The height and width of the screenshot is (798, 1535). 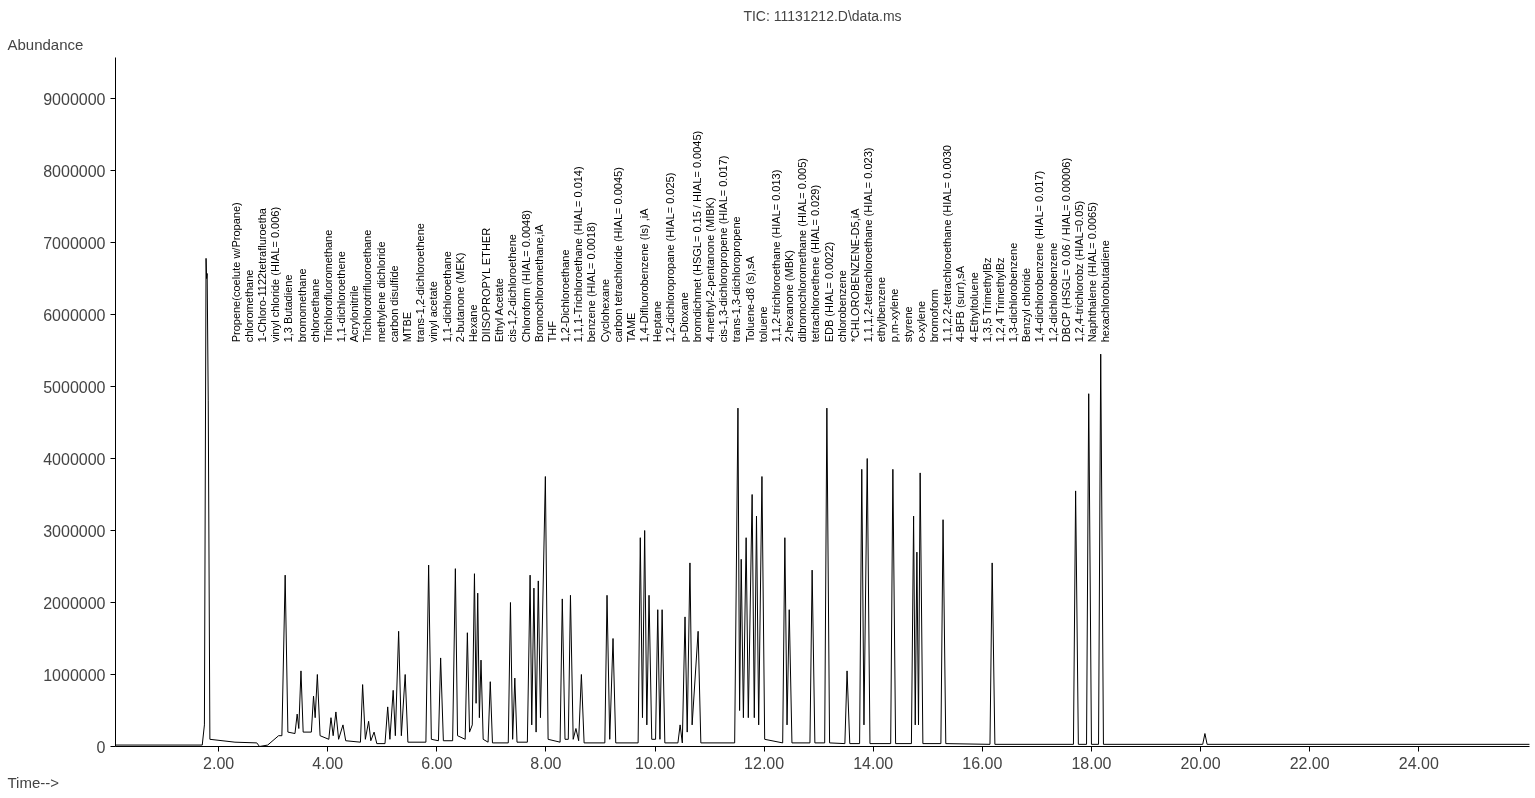 I want to click on annotation: methylene dichloride, so click(x=380, y=292).